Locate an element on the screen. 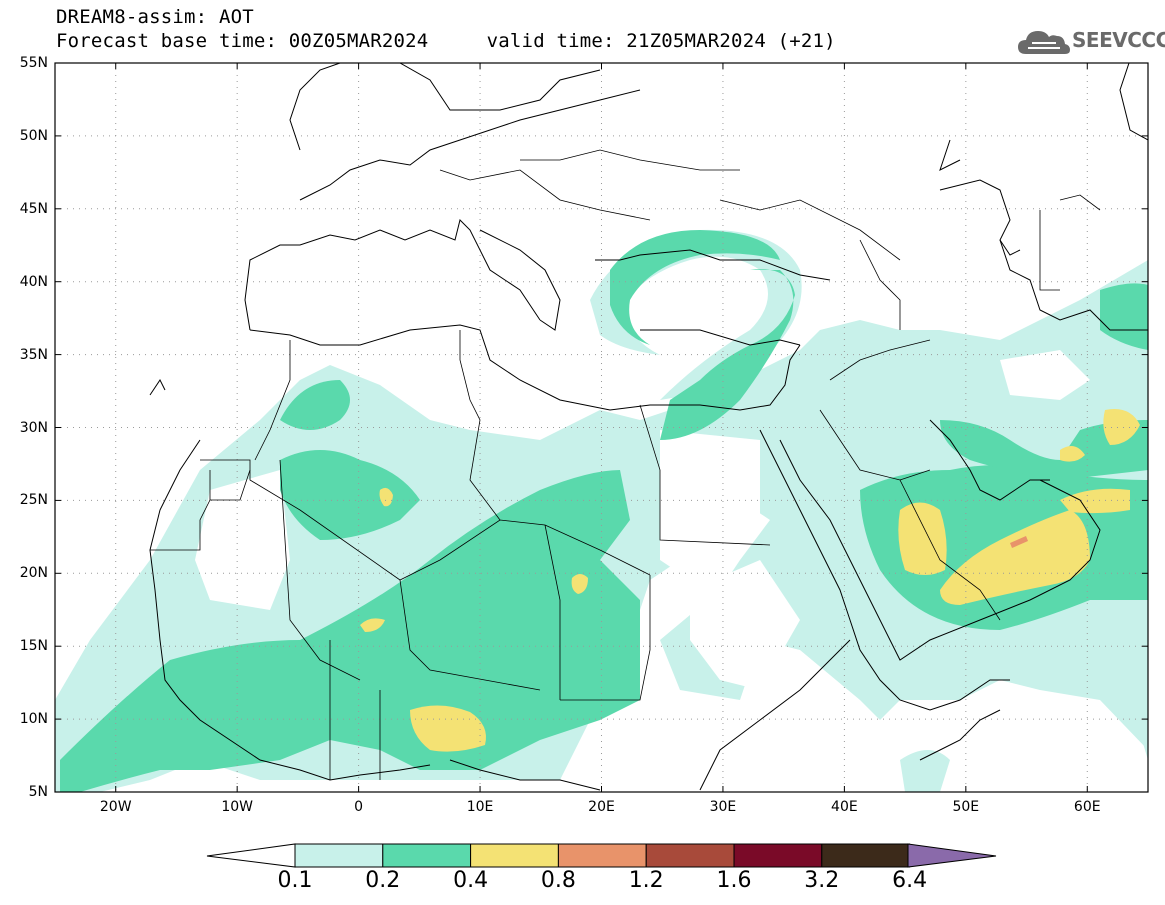 Image resolution: width=1165 pixels, height=905 pixels. colorbar is located at coordinates (601, 855).